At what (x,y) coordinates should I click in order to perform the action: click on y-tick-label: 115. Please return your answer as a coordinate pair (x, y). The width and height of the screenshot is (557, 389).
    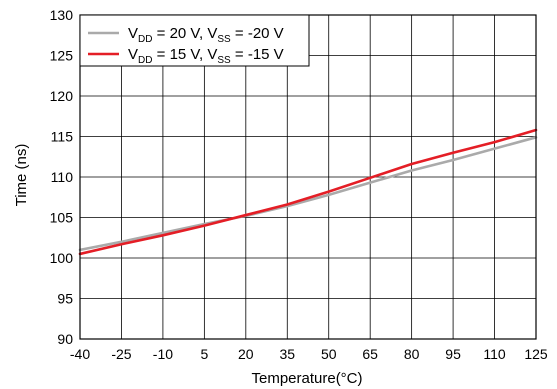
    Looking at the image, I should click on (62, 137).